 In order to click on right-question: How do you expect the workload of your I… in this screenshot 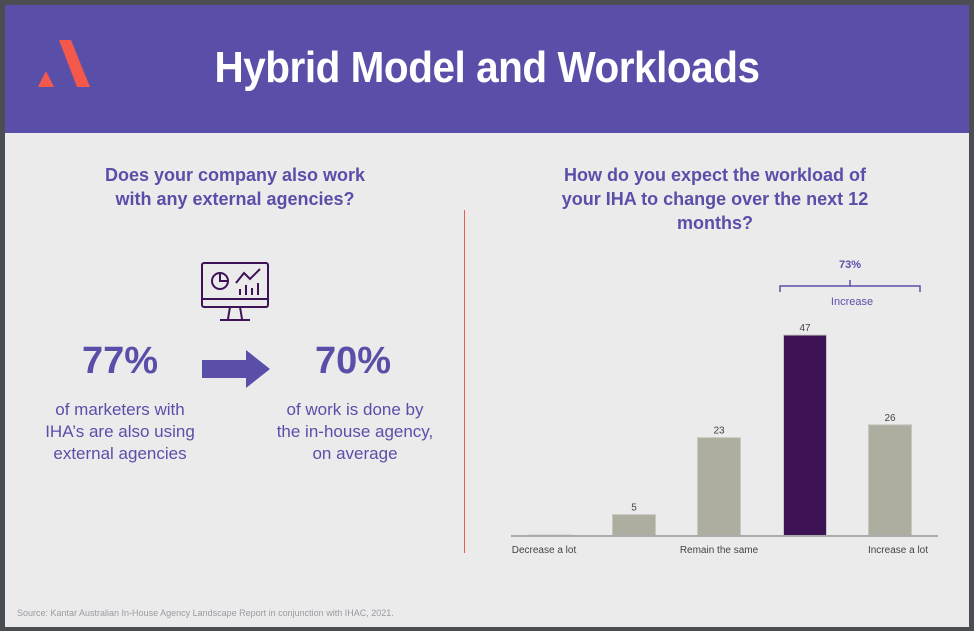, I will do `click(715, 199)`.